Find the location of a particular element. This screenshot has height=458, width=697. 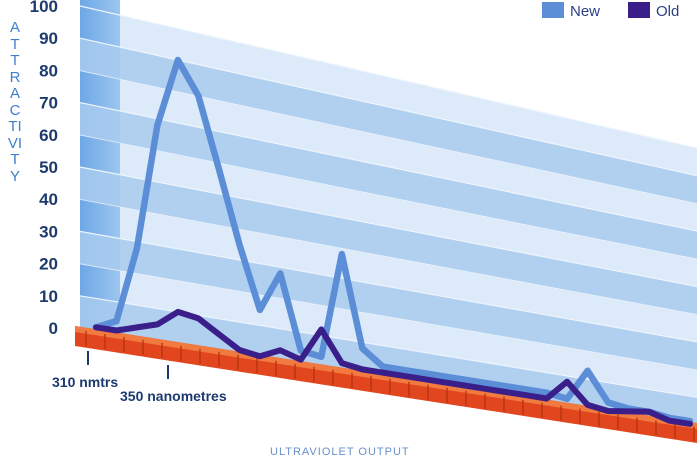

legend-swatch-old is located at coordinates (639, 10).